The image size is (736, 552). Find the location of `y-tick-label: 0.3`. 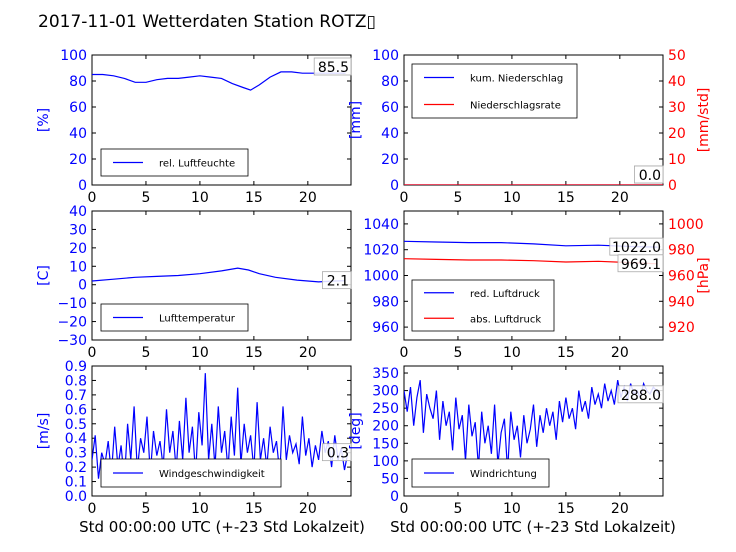

y-tick-label: 0.3 is located at coordinates (76, 454).